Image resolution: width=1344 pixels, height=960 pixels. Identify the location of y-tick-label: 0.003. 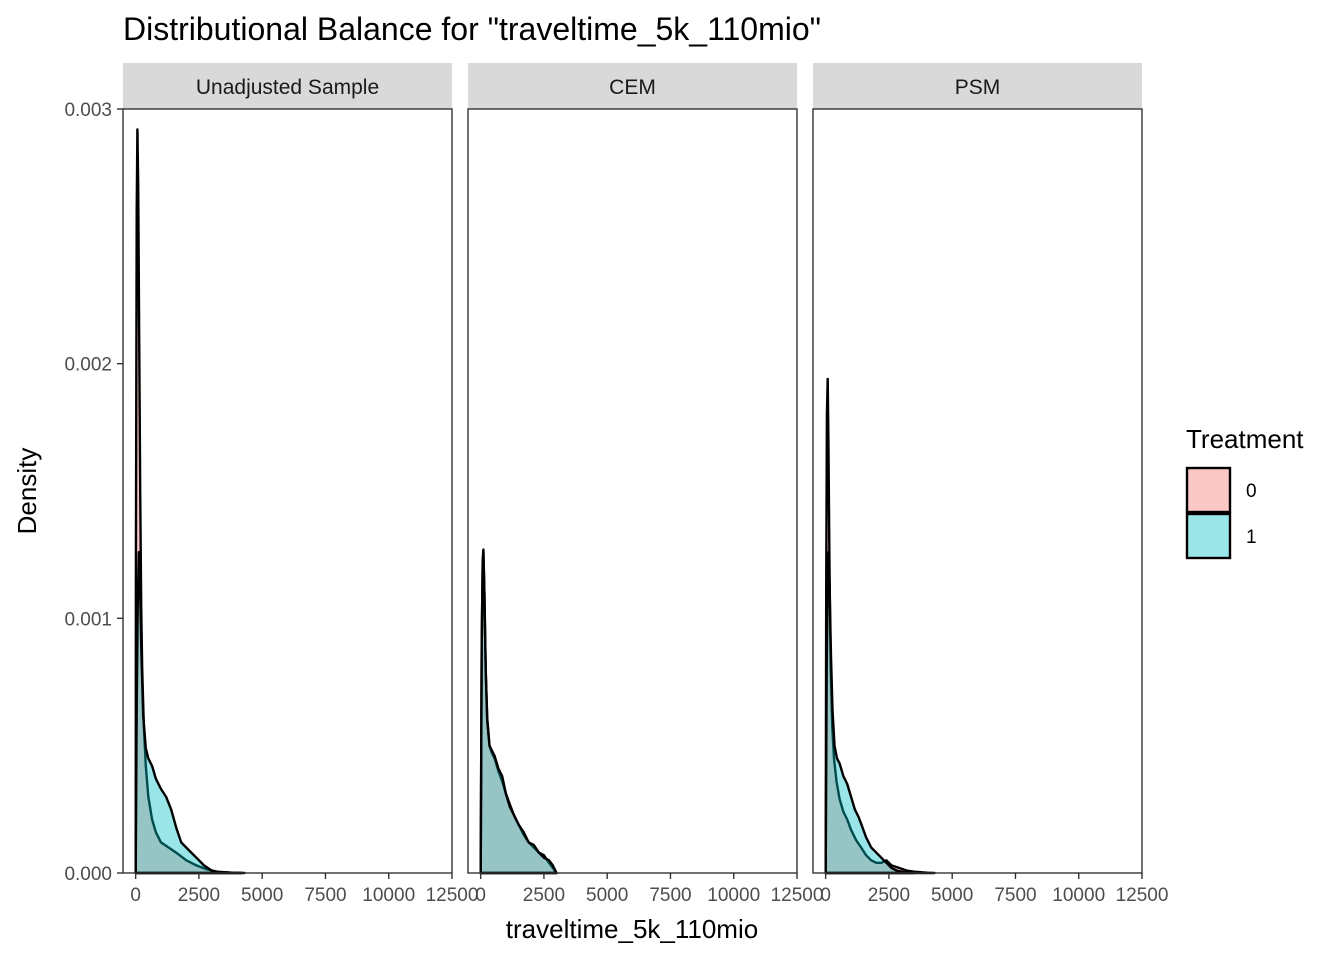
(88, 110).